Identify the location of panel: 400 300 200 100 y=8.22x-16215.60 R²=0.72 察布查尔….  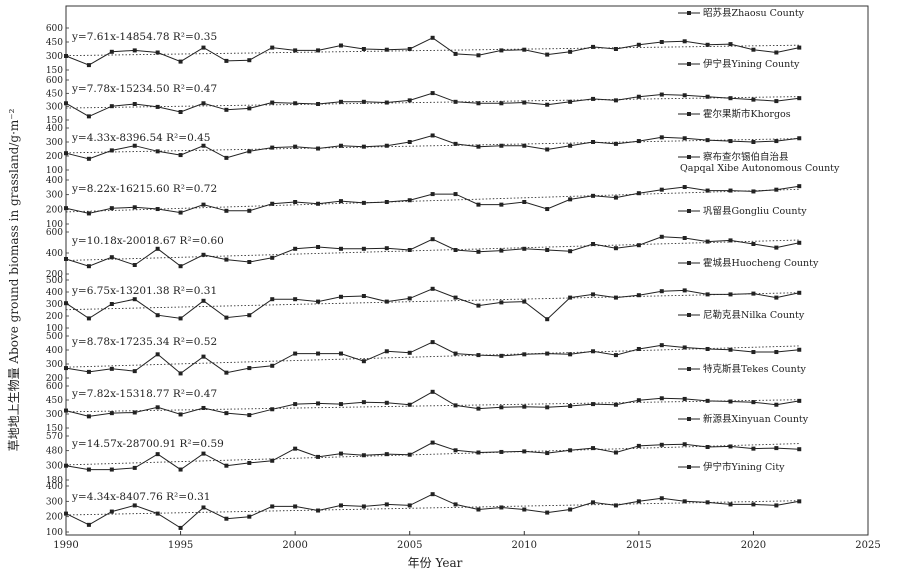
(443, 190).